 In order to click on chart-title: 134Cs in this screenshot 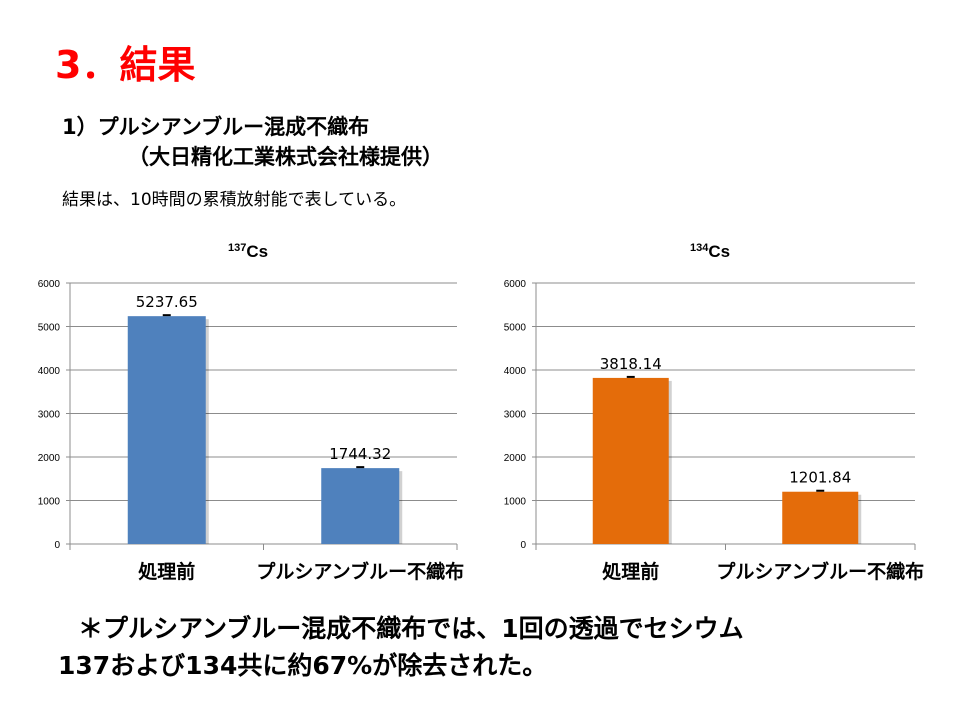, I will do `click(710, 251)`.